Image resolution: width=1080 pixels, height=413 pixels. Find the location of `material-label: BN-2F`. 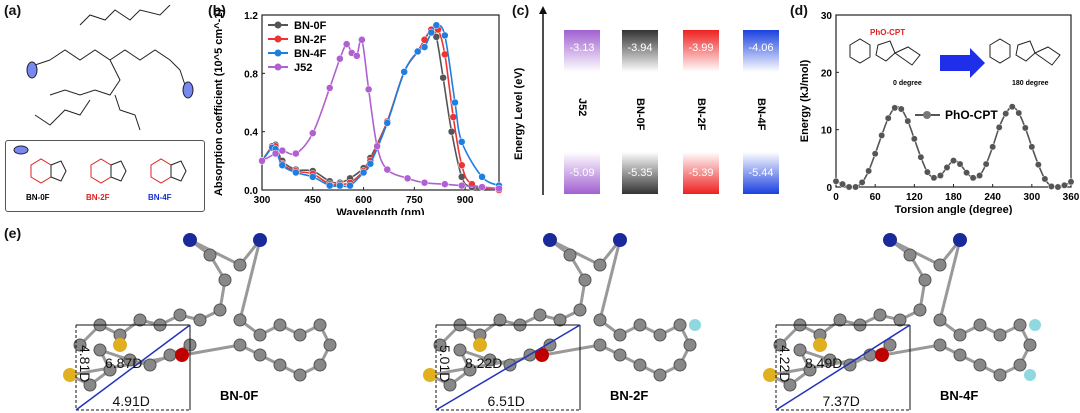

material-label: BN-2F is located at coordinates (701, 114).